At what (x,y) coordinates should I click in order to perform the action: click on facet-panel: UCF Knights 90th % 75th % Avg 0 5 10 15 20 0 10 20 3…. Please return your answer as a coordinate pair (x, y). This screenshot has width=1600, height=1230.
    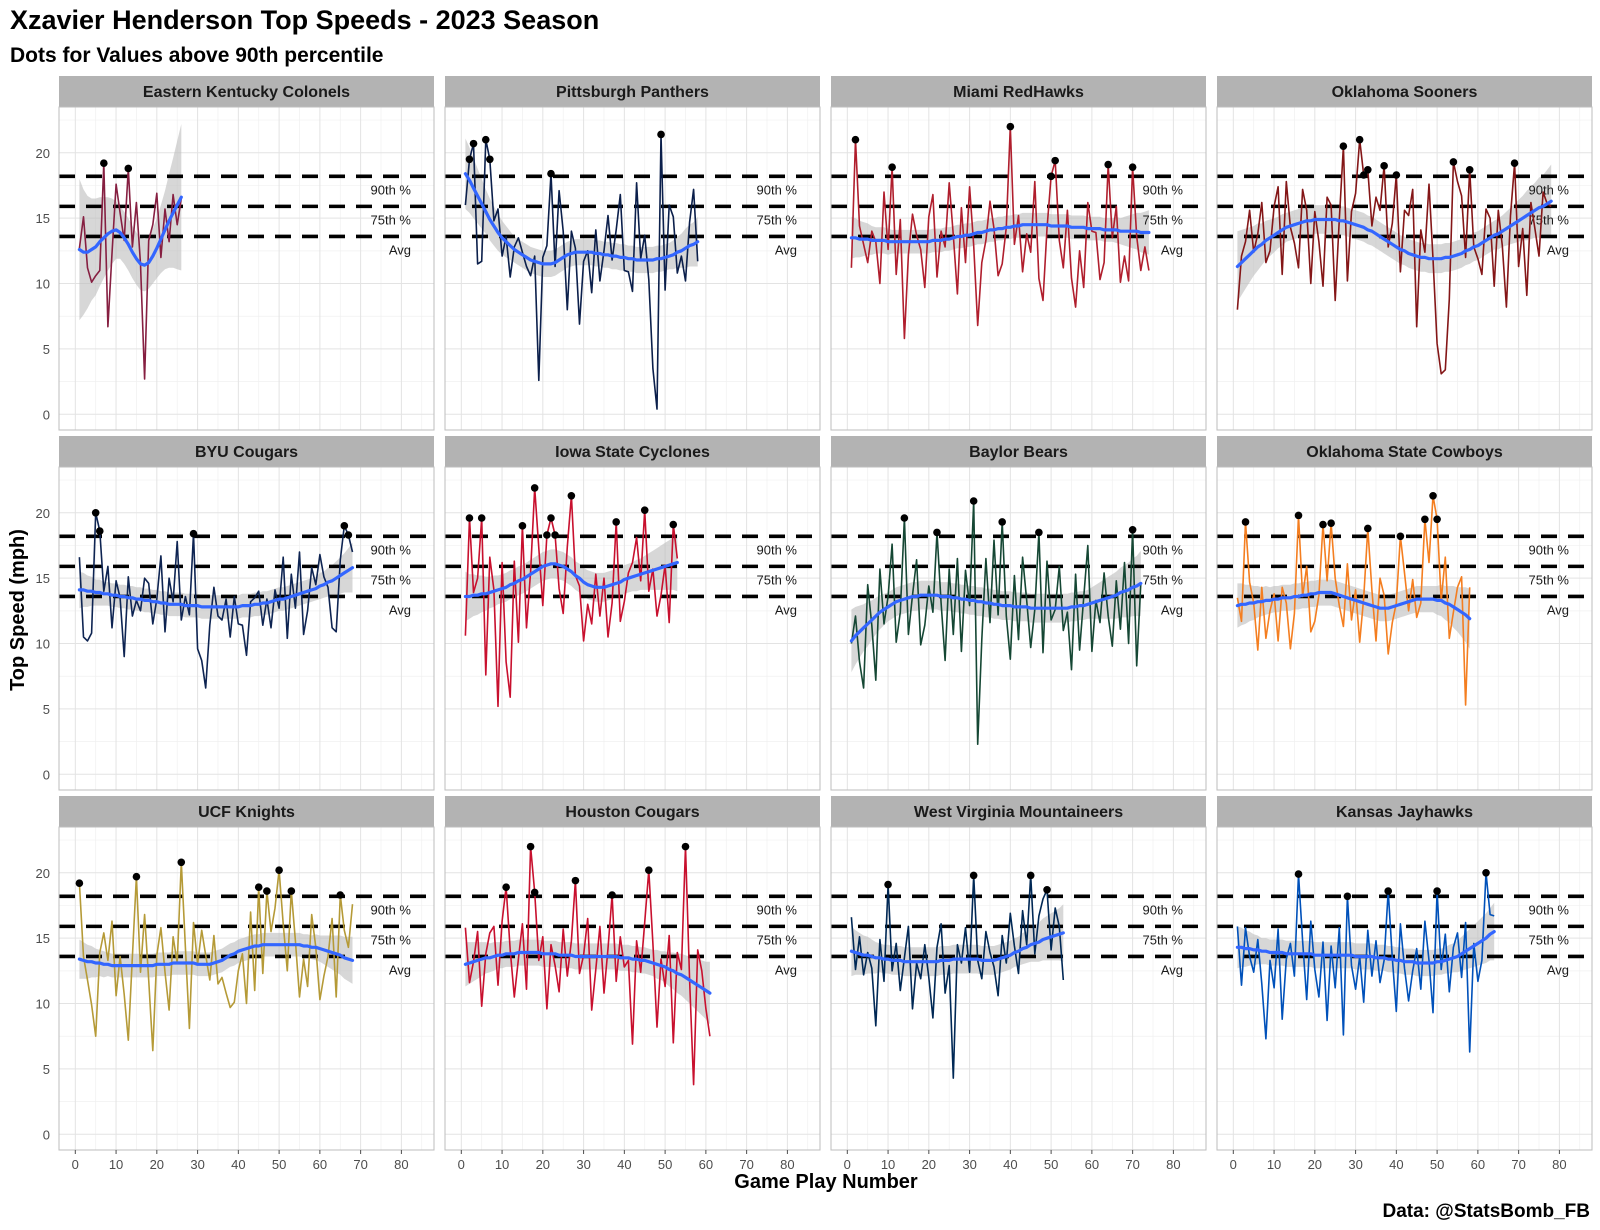
    Looking at the image, I should click on (235, 984).